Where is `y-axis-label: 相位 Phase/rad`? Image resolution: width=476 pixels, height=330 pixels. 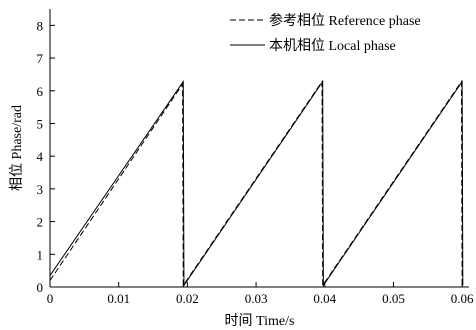
y-axis-label: 相位 Phase/rad is located at coordinates (17, 148).